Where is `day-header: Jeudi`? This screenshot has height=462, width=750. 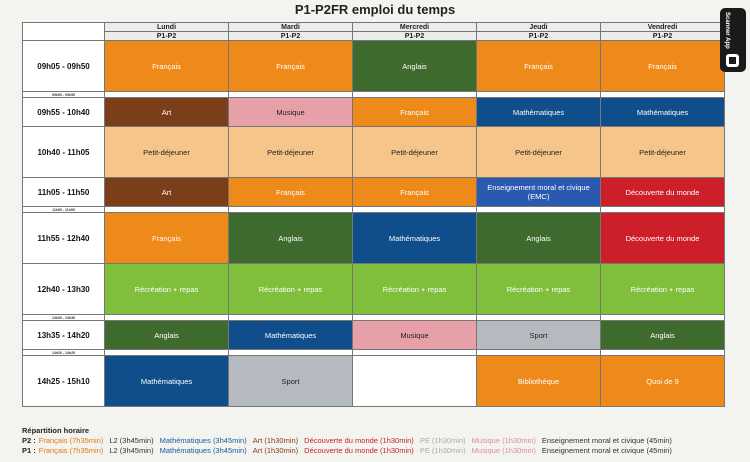
day-header: Jeudi is located at coordinates (538, 27).